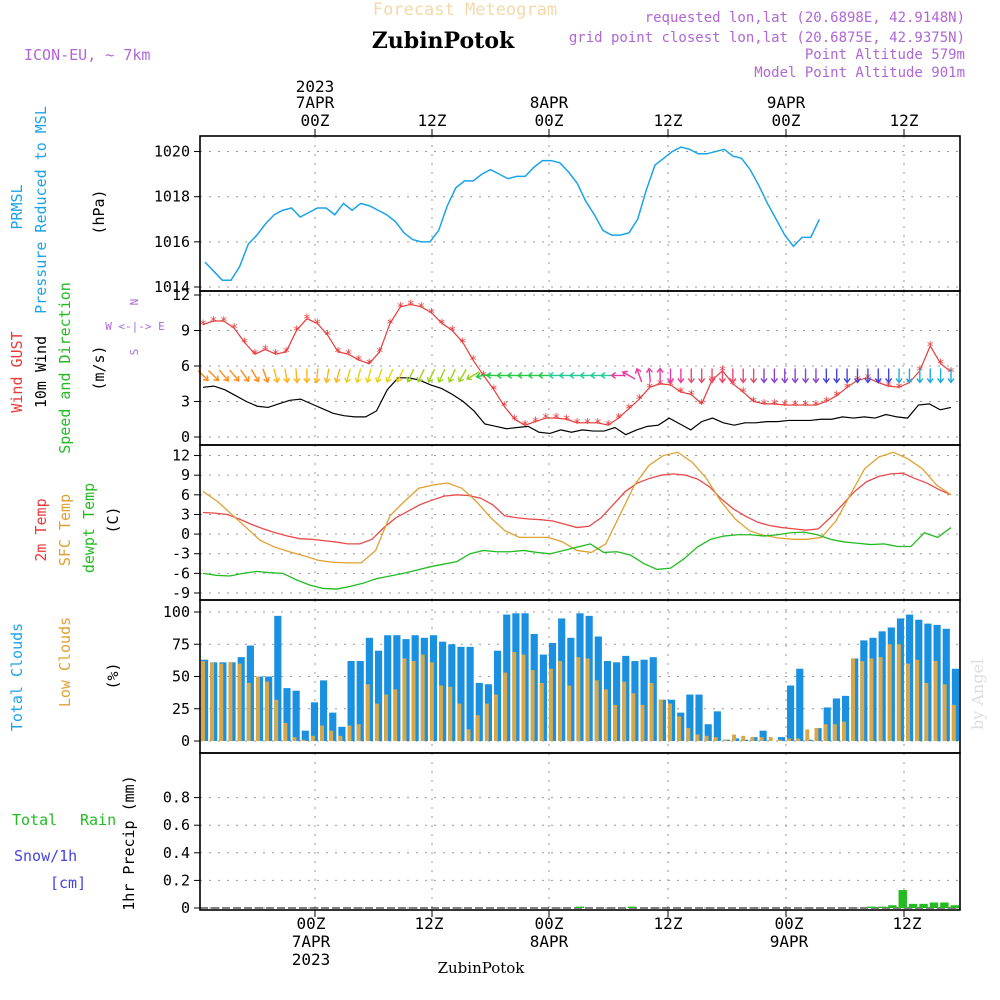 The height and width of the screenshot is (1000, 1000). I want to click on temp-tick-label: -6, so click(181, 573).